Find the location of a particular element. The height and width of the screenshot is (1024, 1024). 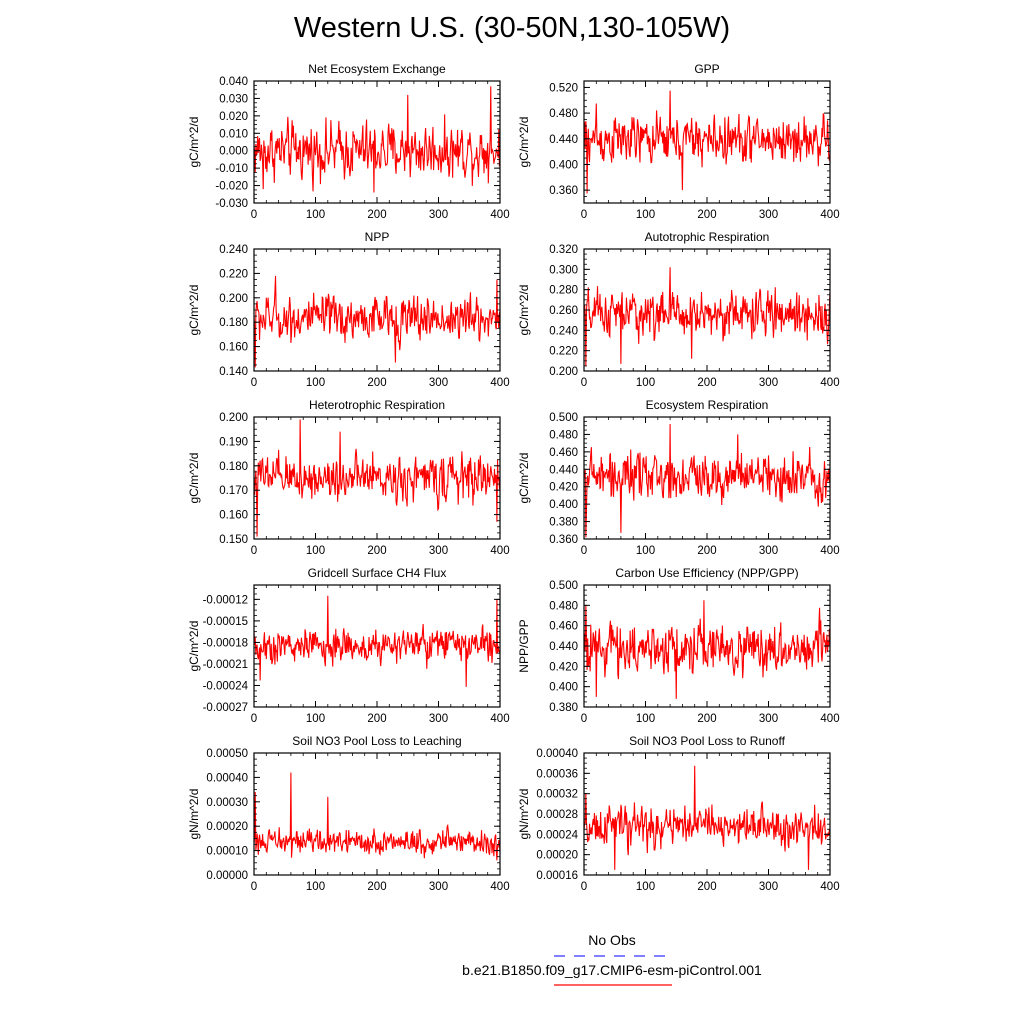

panel-title: Autotrophic Respiration is located at coordinates (707, 237).